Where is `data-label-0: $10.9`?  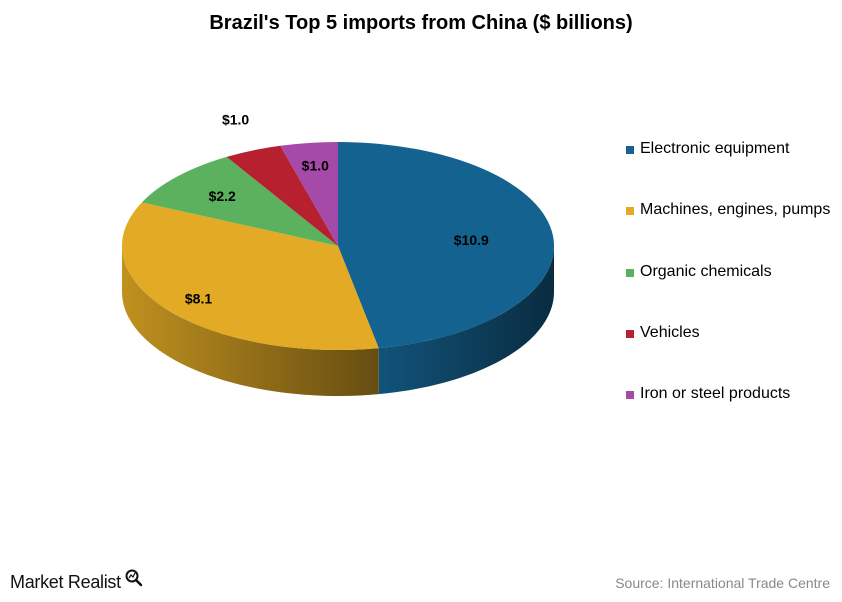 data-label-0: $10.9 is located at coordinates (471, 240).